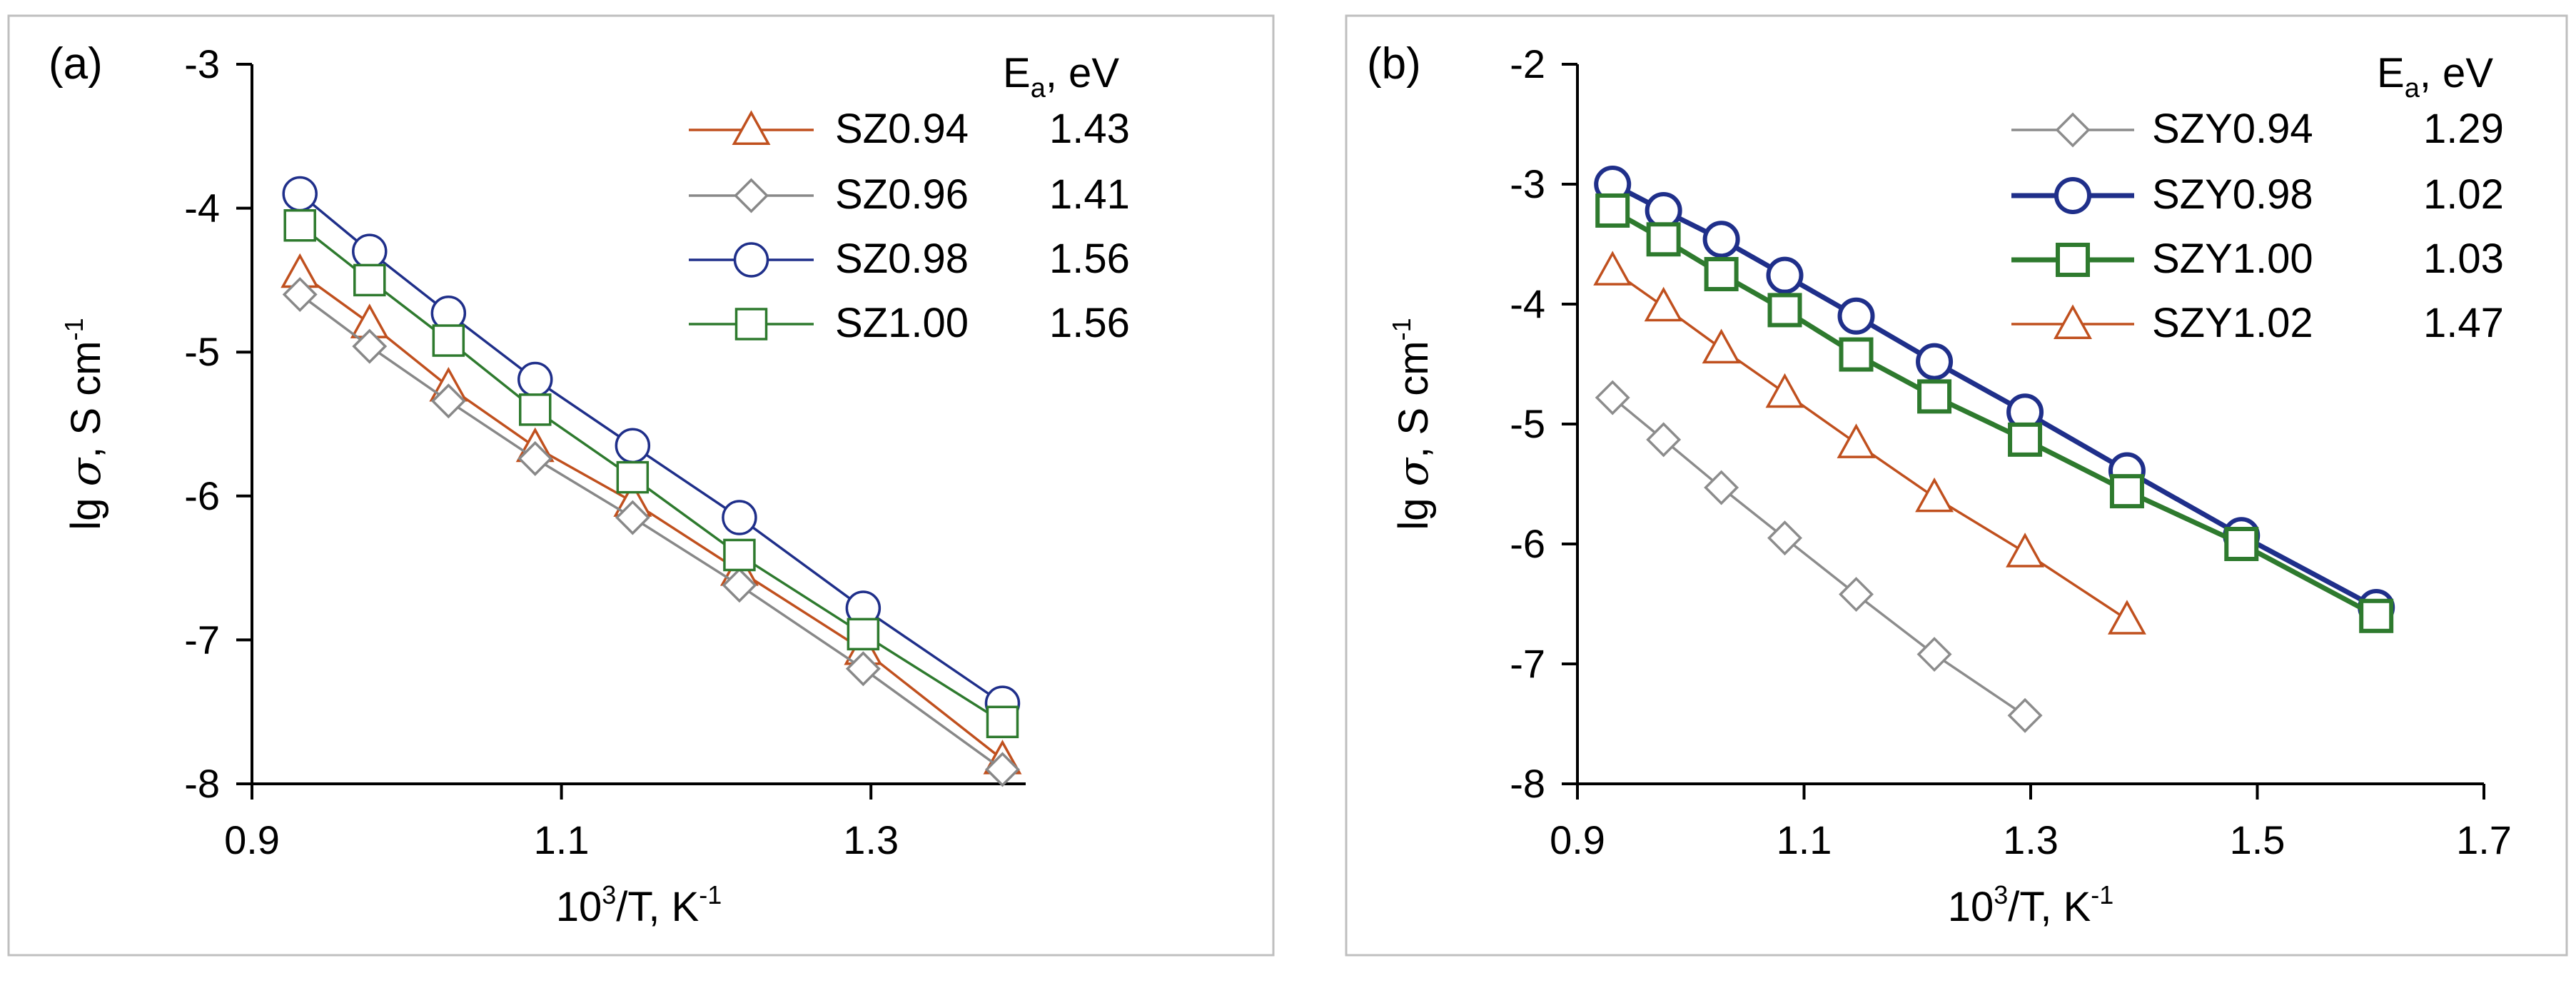 This screenshot has height=983, width=2576. Describe the element at coordinates (2412, 89) in the screenshot. I see `legend-title-sub: a` at that location.